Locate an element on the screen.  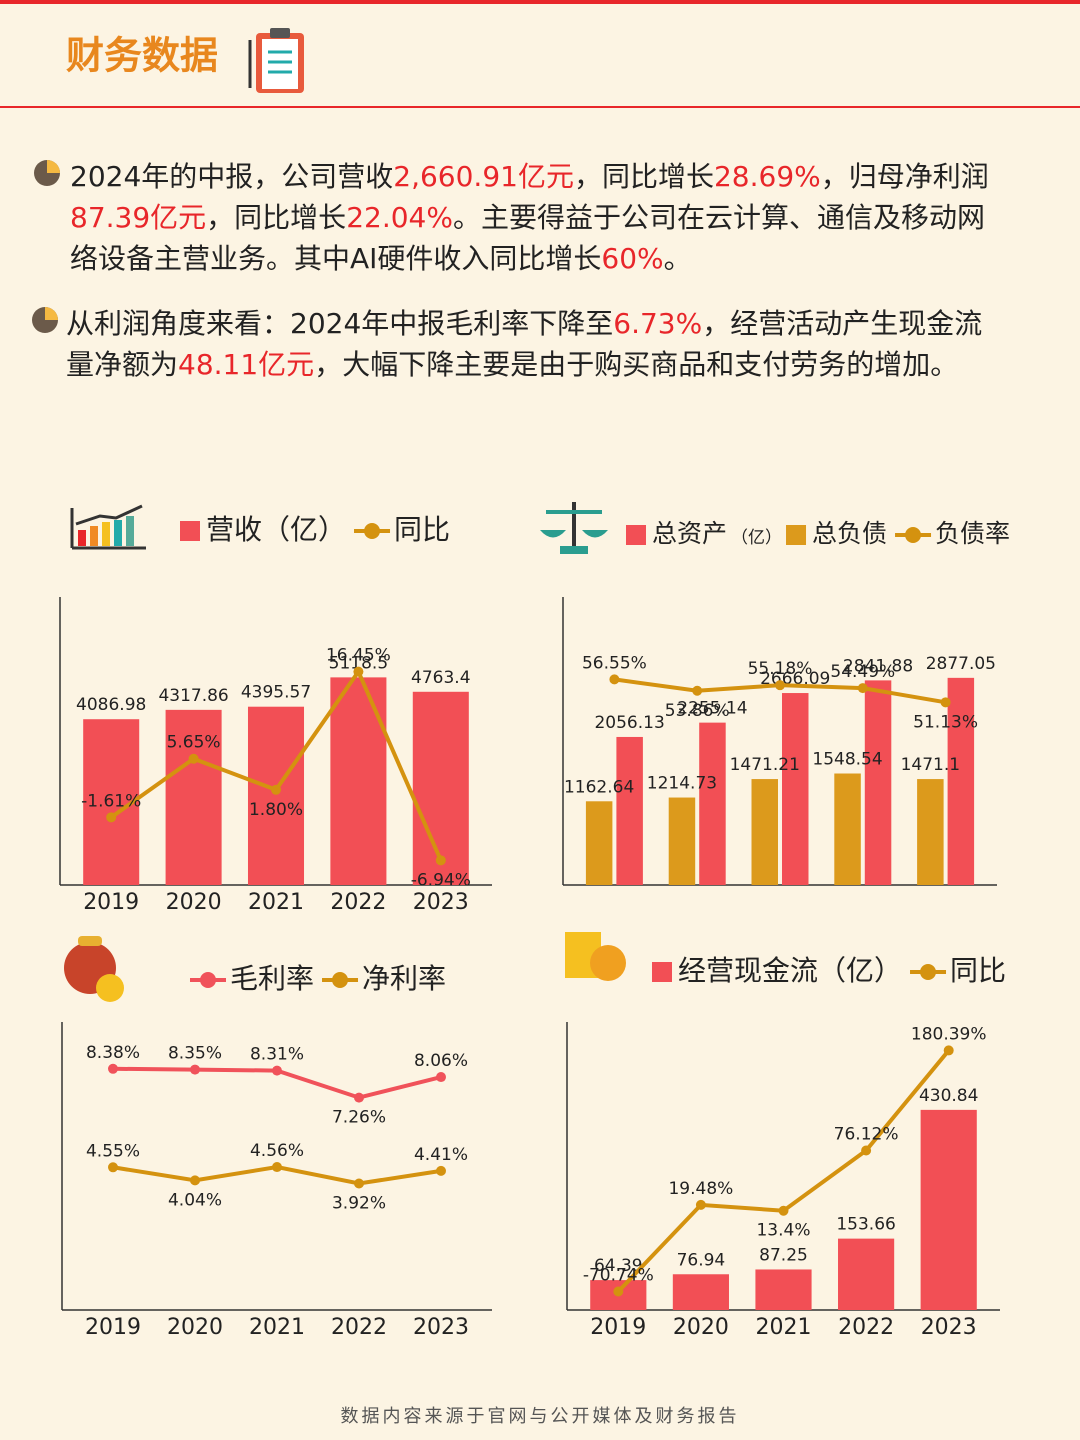
highlight-text: 48.11亿元 is located at coordinates (246, 364).